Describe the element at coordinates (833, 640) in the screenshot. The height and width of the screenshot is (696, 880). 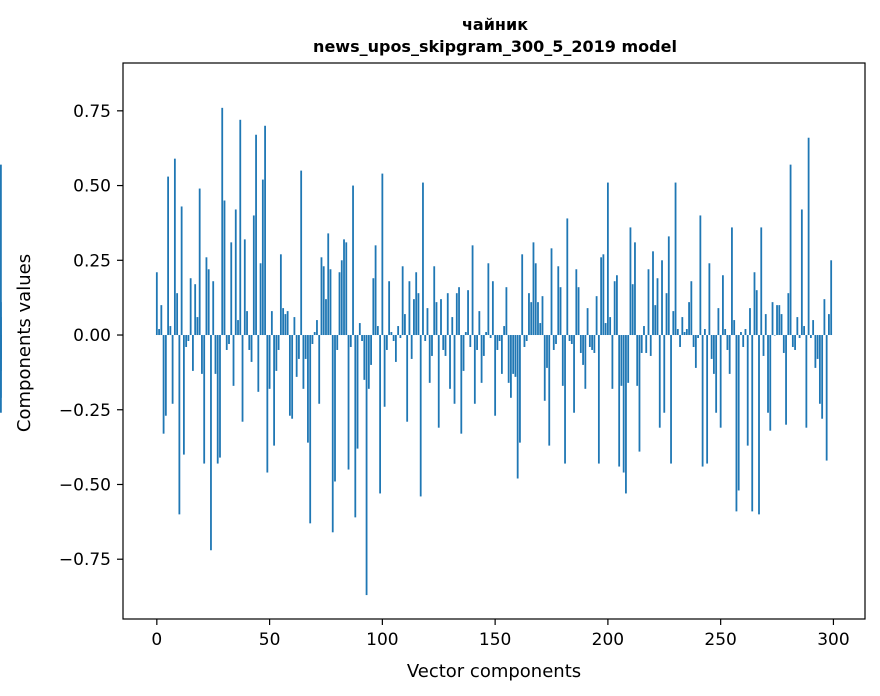
I see `x-tick-label: 300` at that location.